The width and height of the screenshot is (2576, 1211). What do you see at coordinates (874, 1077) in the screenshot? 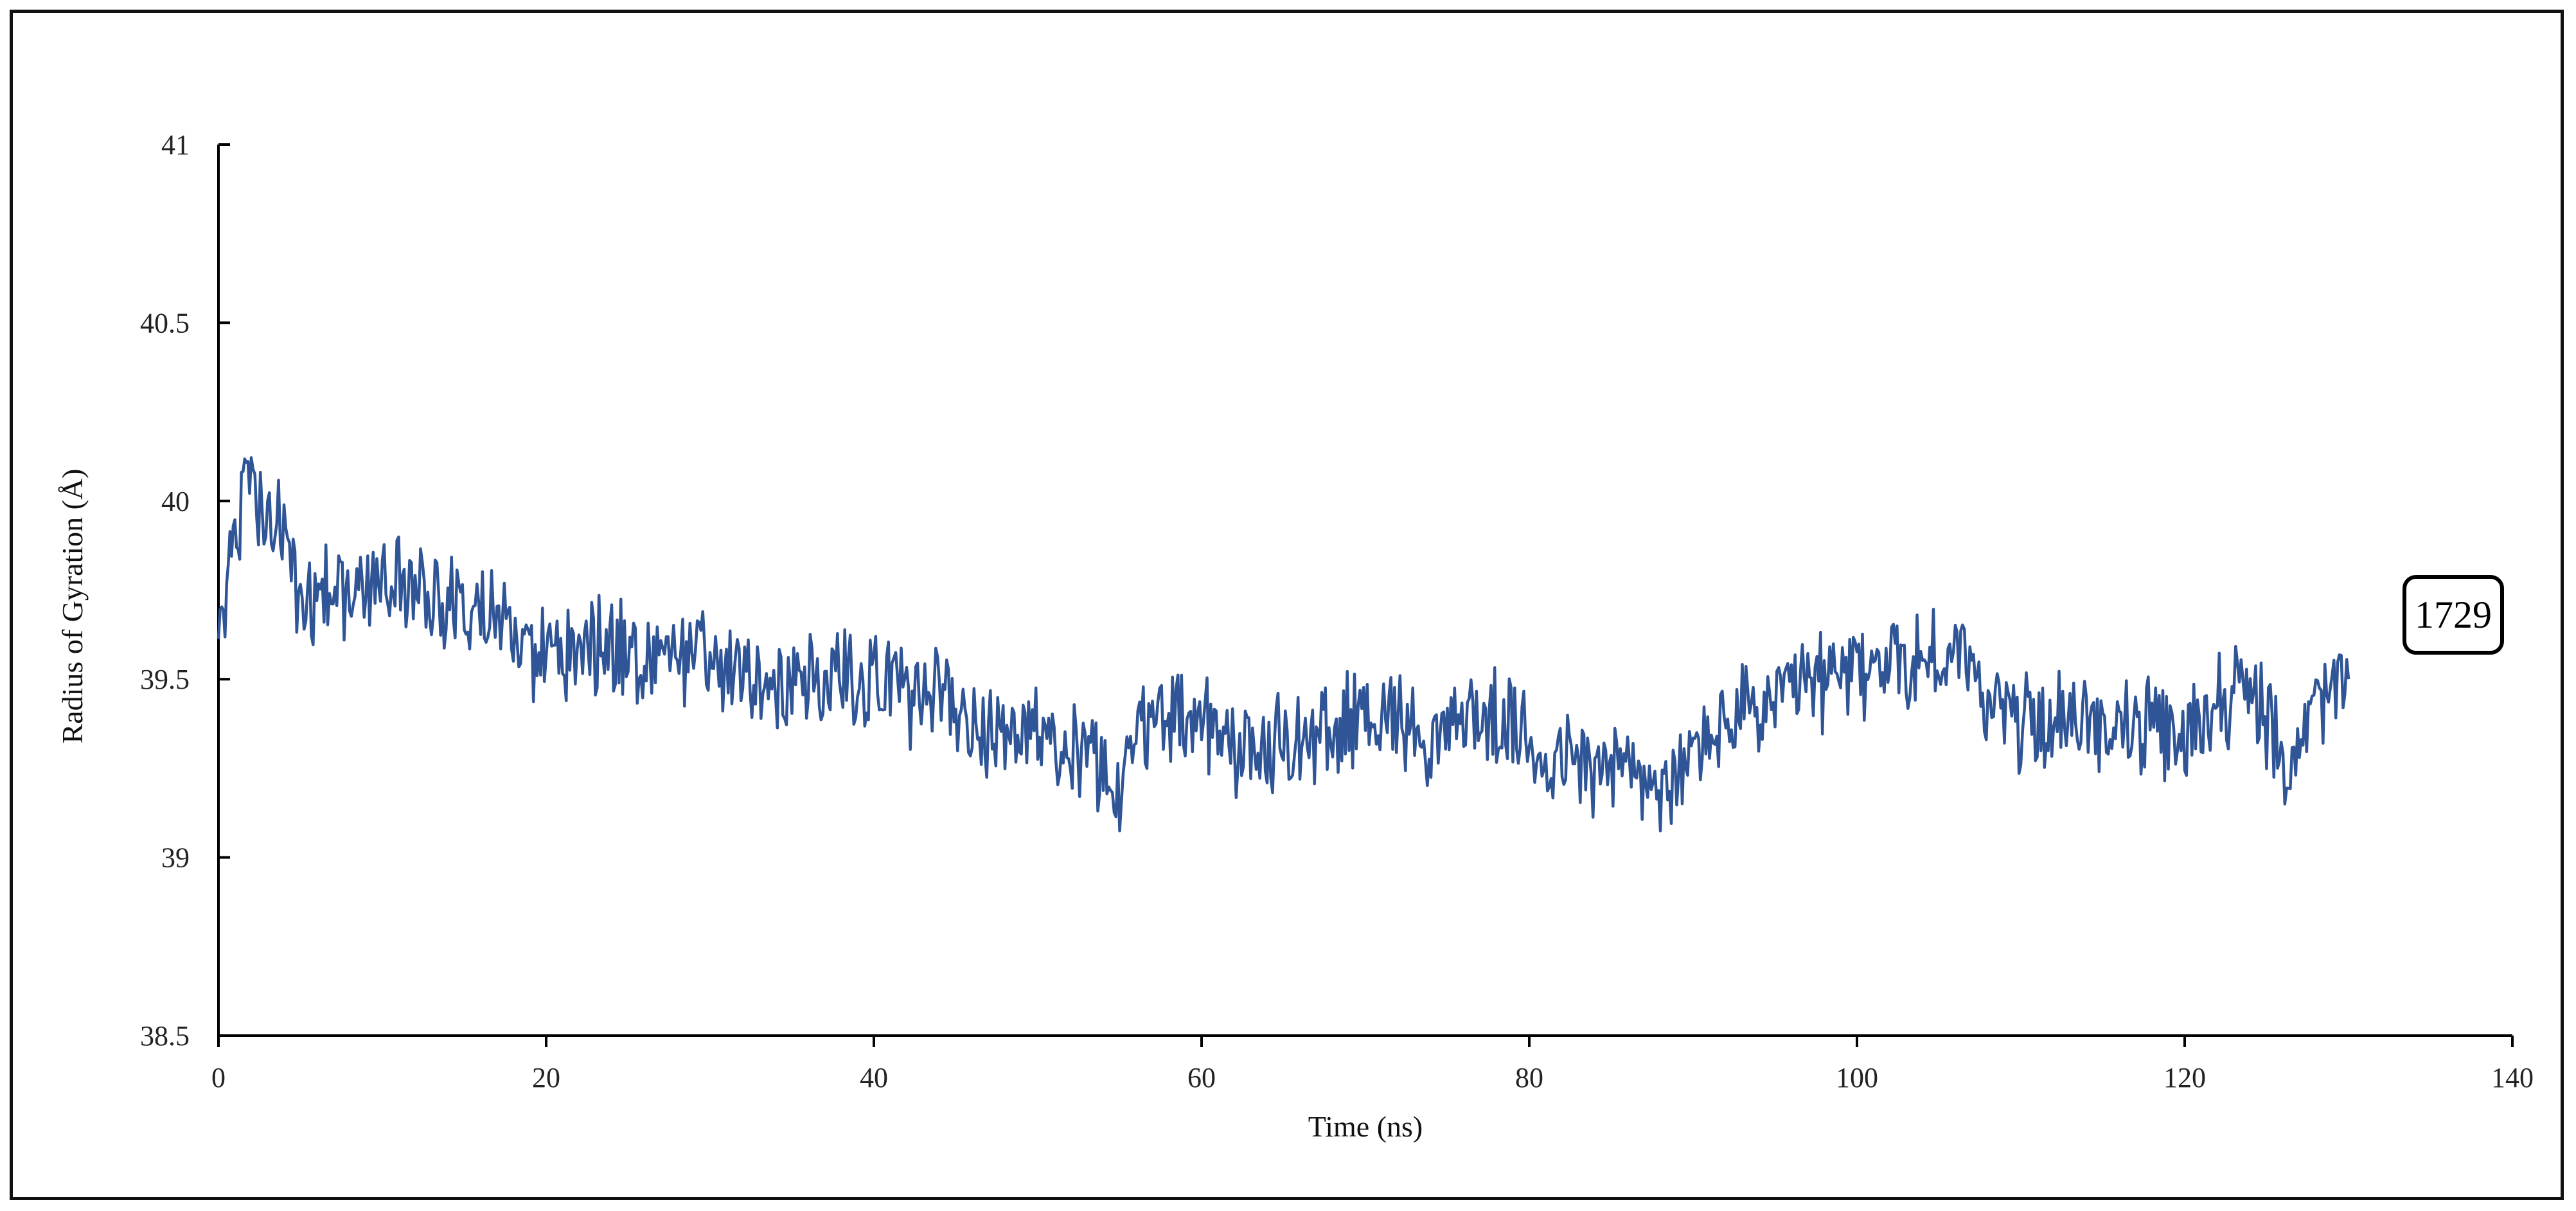
I see `x-tick-label: 40` at bounding box center [874, 1077].